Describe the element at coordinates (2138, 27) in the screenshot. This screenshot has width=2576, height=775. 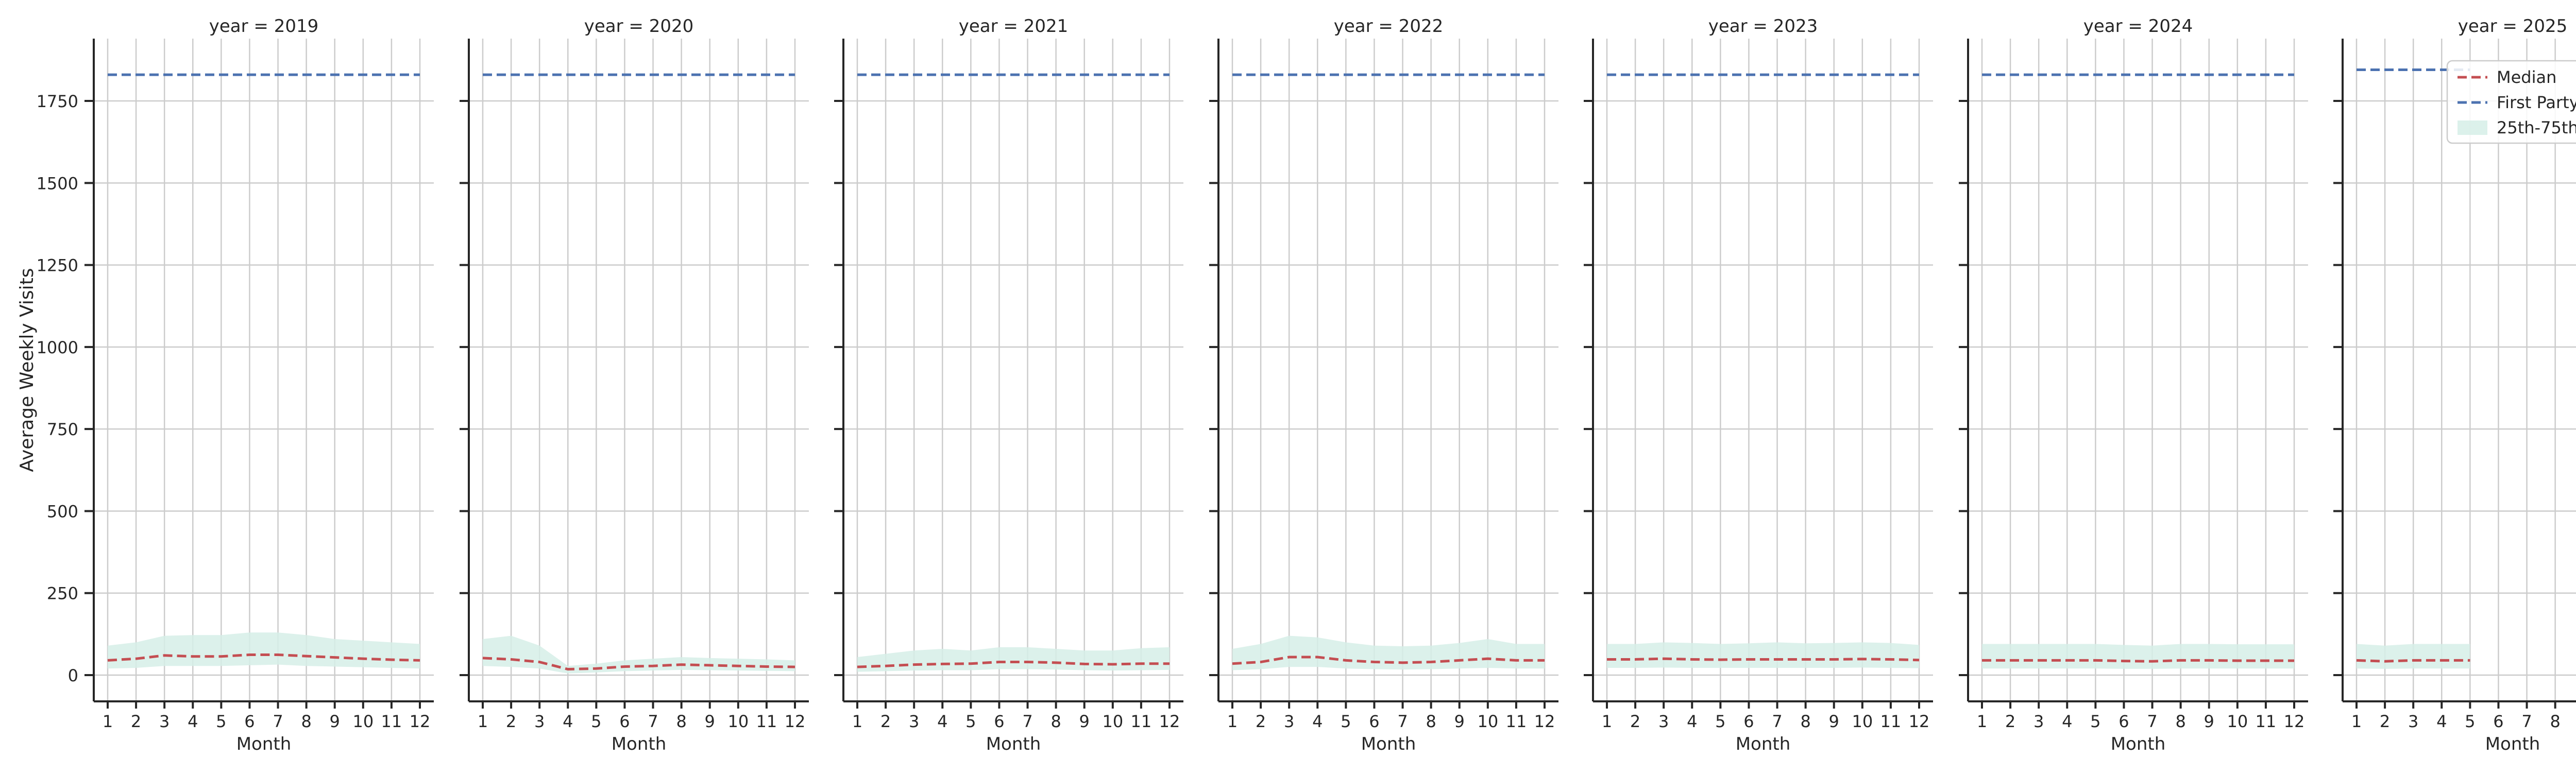
I see `panel-title: year = 2024` at that location.